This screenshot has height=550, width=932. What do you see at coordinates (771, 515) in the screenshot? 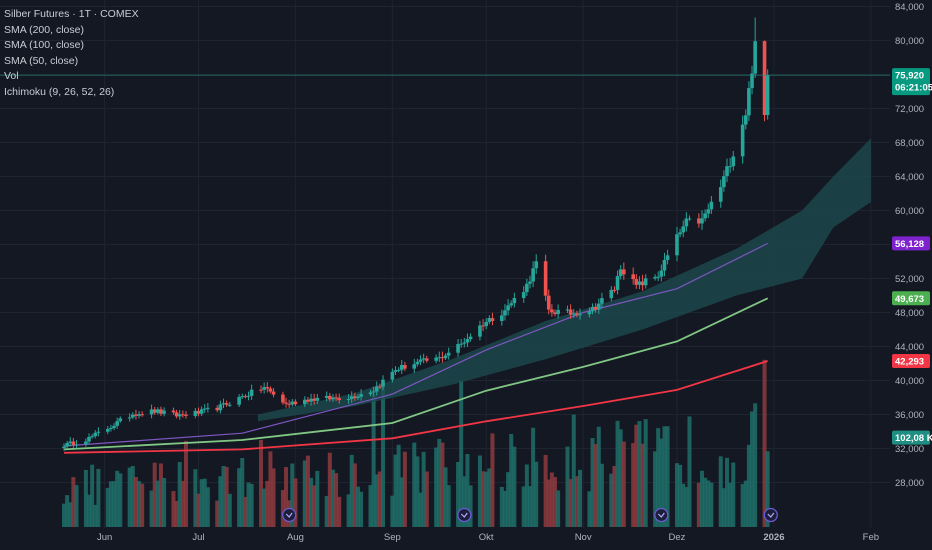
I see `event-glyph-icon` at bounding box center [771, 515].